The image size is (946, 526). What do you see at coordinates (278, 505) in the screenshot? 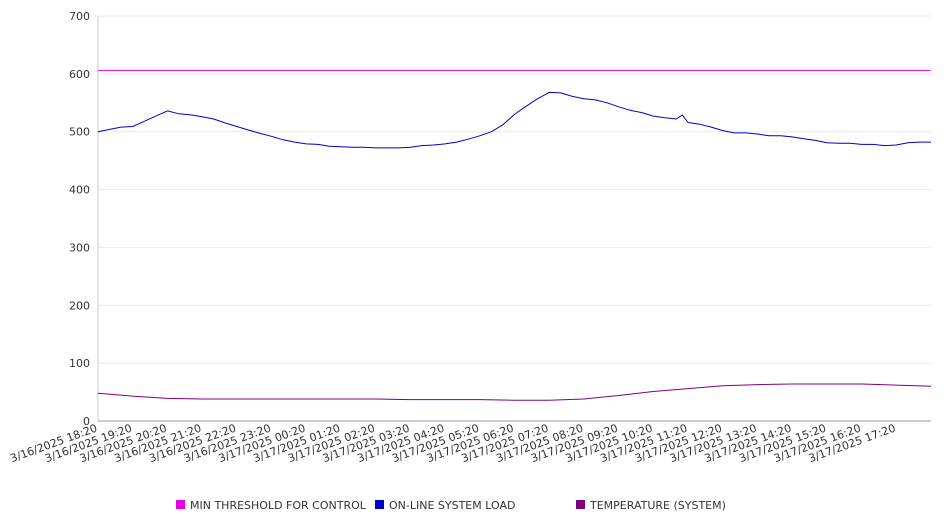
I see `legend-label-0: MIN THRESHOLD FOR CONTROL` at bounding box center [278, 505].